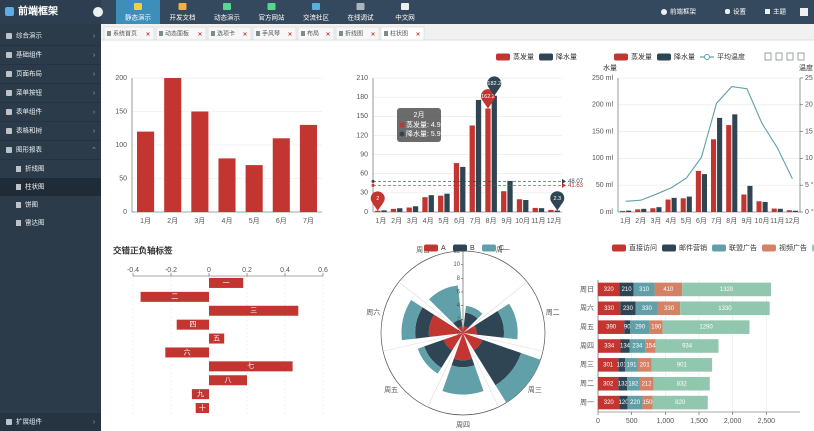 Image resolution: width=814 pixels, height=431 pixels. What do you see at coordinates (31, 204) in the screenshot?
I see `submenu-item: 饼图` at bounding box center [31, 204].